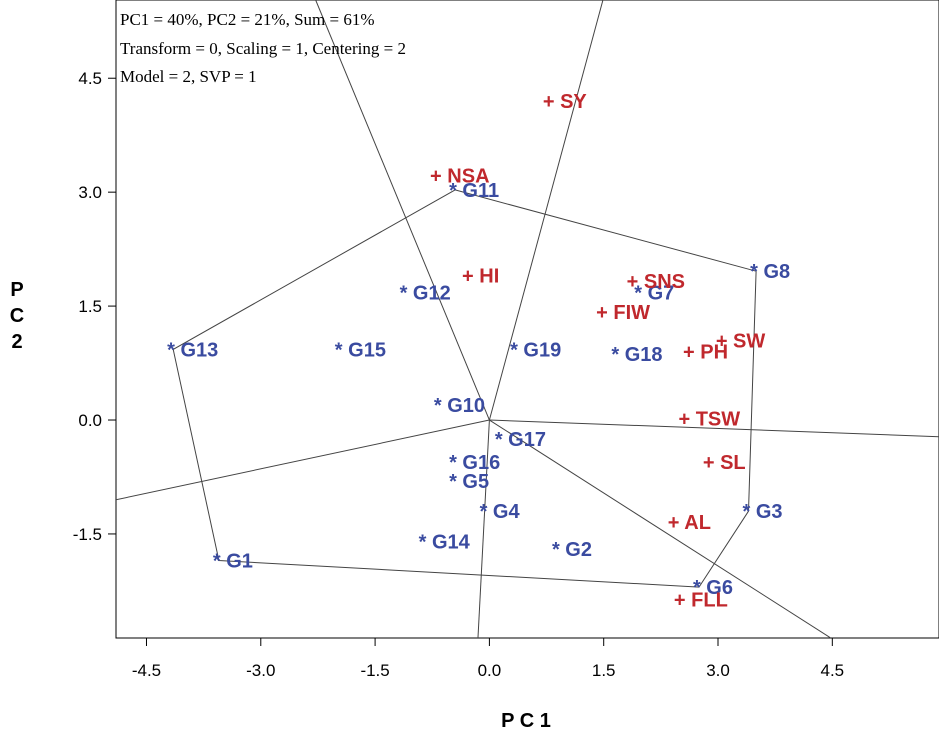 The image size is (939, 732). I want to click on y-axis-ticks: -1.5 0.0 1.5 3.0 4.5, so click(94, 306).